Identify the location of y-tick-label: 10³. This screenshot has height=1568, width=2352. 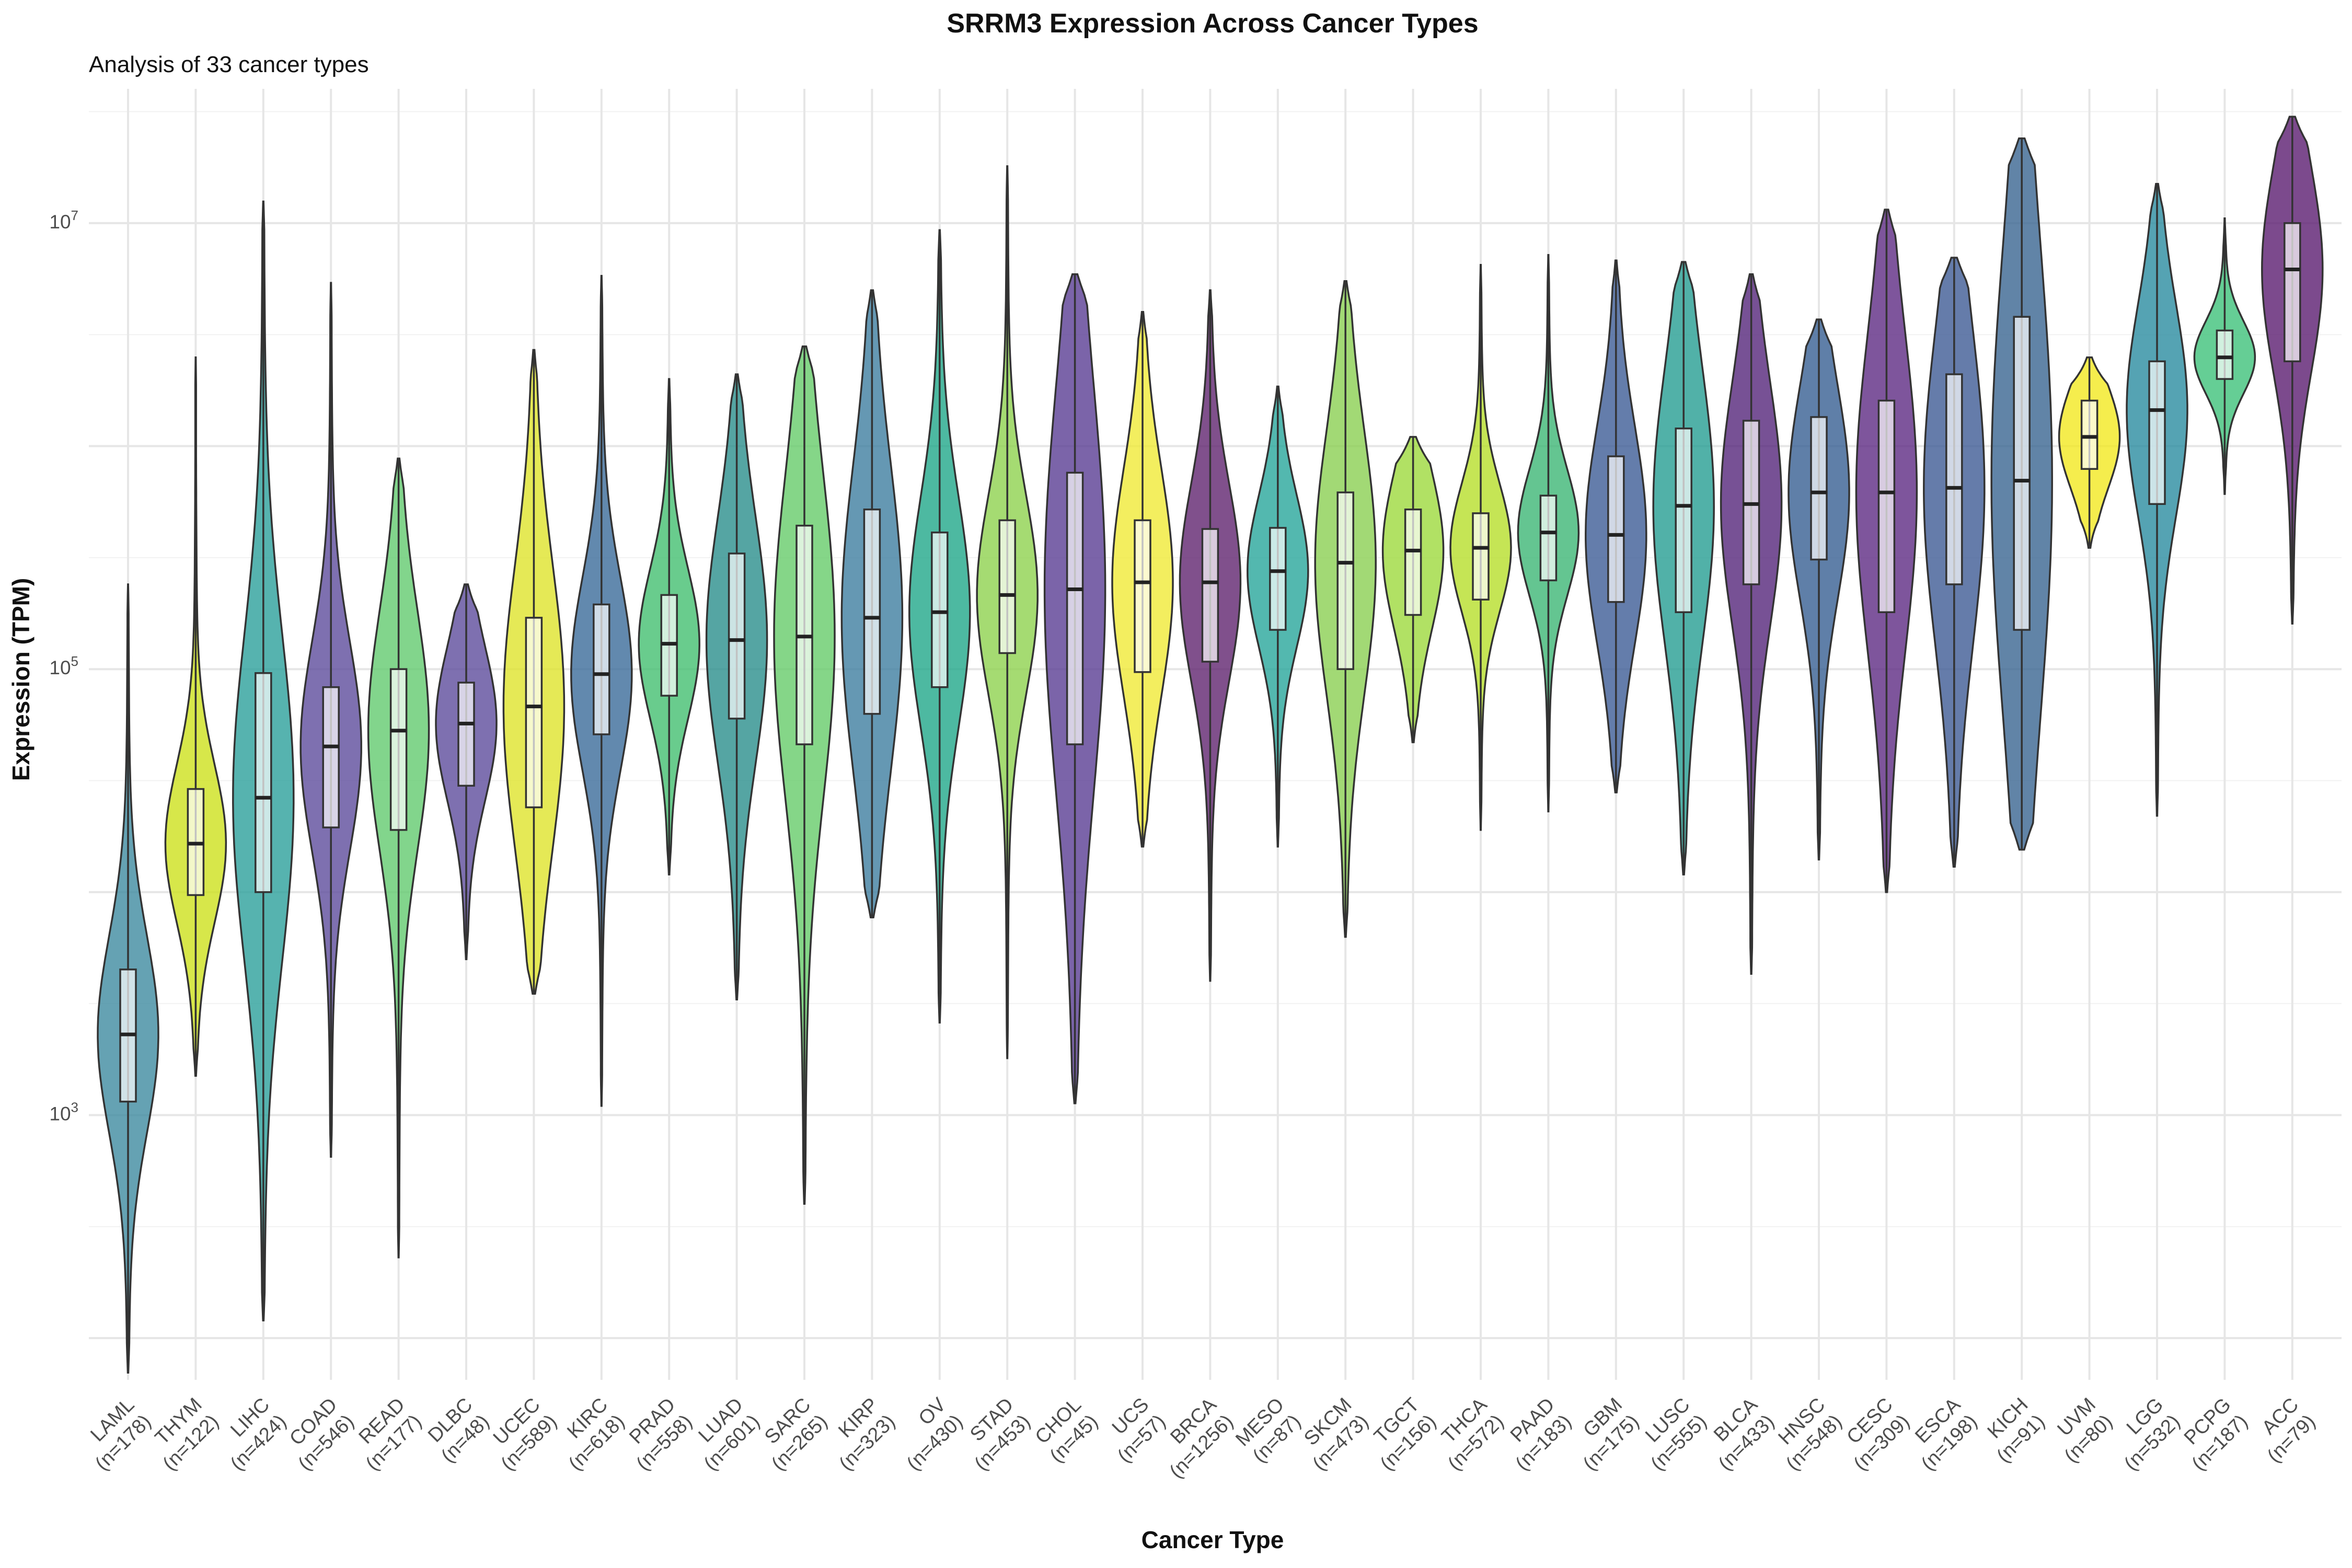
(63, 1112).